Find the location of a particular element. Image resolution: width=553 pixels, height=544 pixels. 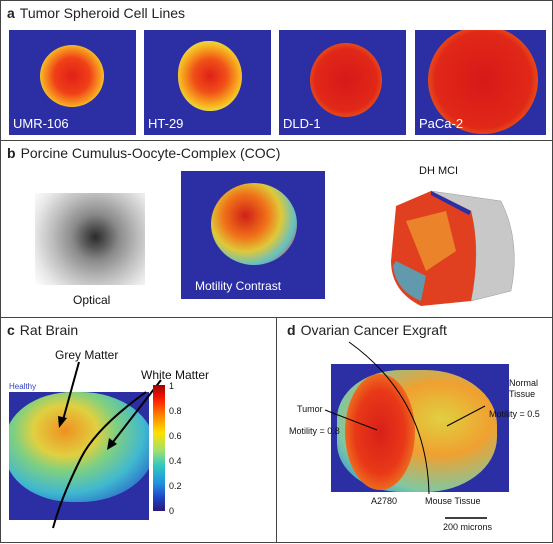

spheroid-2-blob is located at coordinates (210, 76).